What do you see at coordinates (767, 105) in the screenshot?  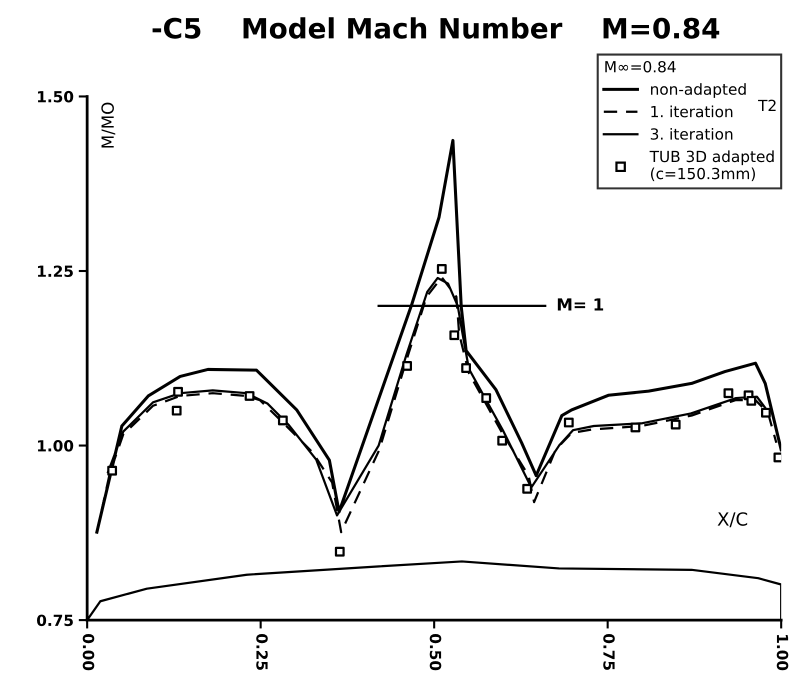 I see `annotation: T2` at bounding box center [767, 105].